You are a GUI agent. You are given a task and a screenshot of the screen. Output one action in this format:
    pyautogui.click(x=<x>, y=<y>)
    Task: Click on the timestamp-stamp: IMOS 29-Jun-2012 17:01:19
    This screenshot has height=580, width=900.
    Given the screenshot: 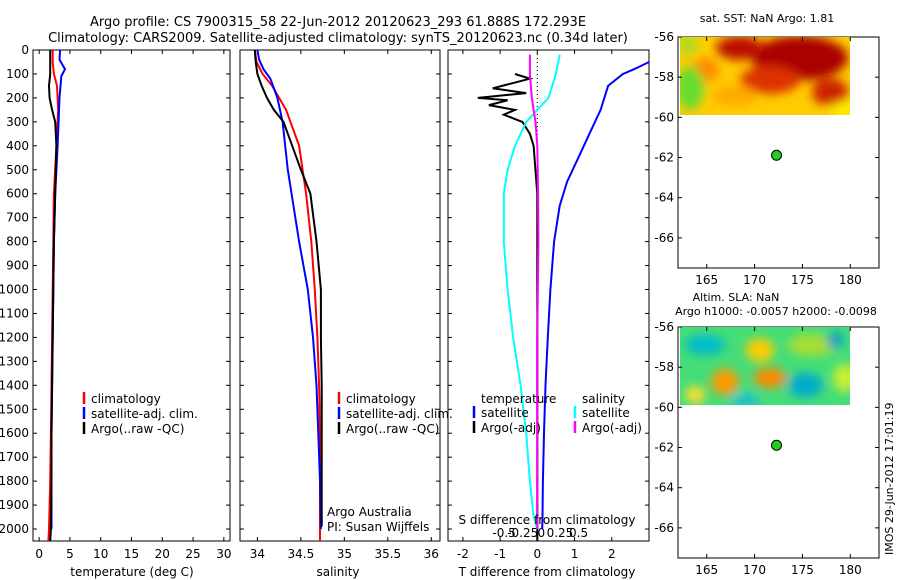 What is the action you would take?
    pyautogui.click(x=889, y=478)
    